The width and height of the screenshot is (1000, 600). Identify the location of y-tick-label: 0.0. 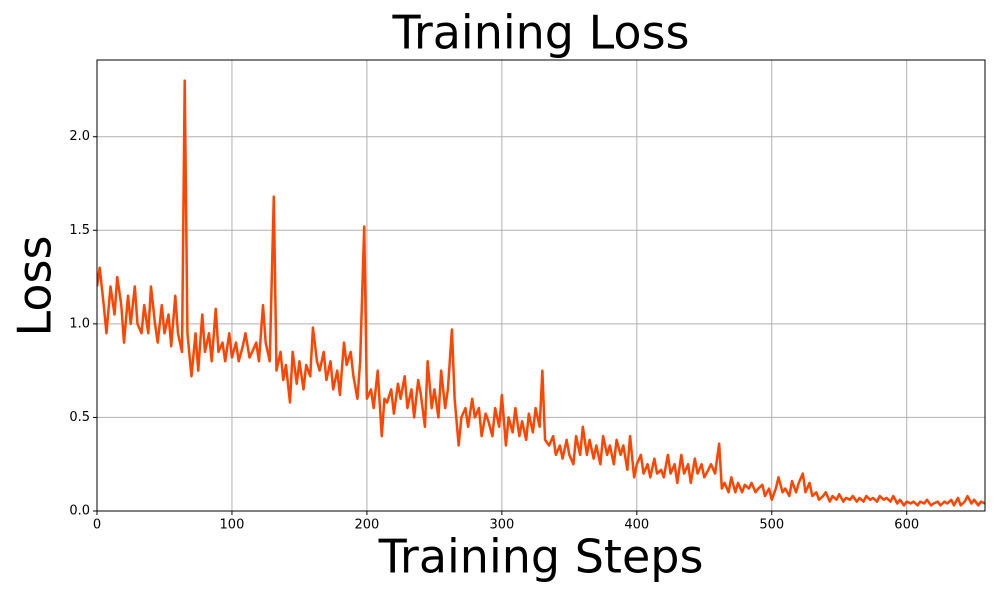
(79, 511).